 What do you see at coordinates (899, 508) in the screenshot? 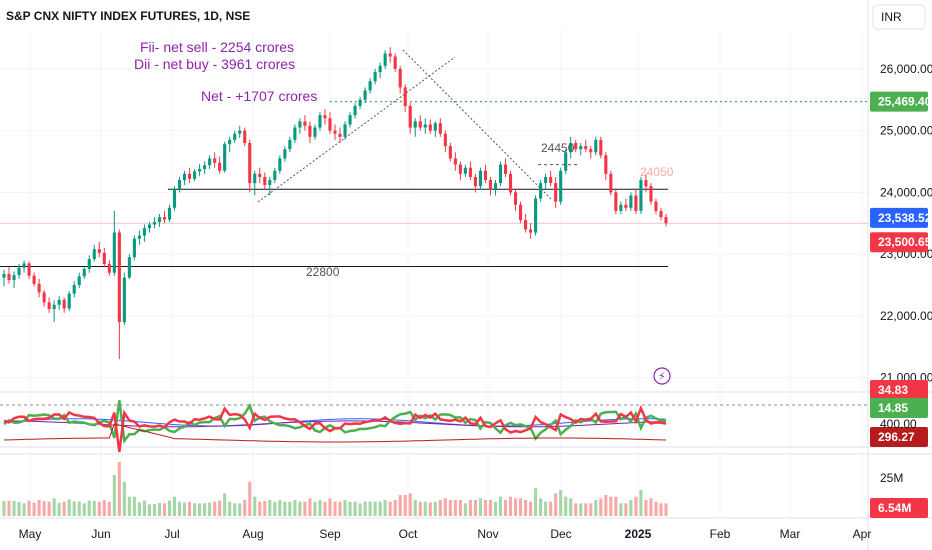
I see `badge-volume-value` at bounding box center [899, 508].